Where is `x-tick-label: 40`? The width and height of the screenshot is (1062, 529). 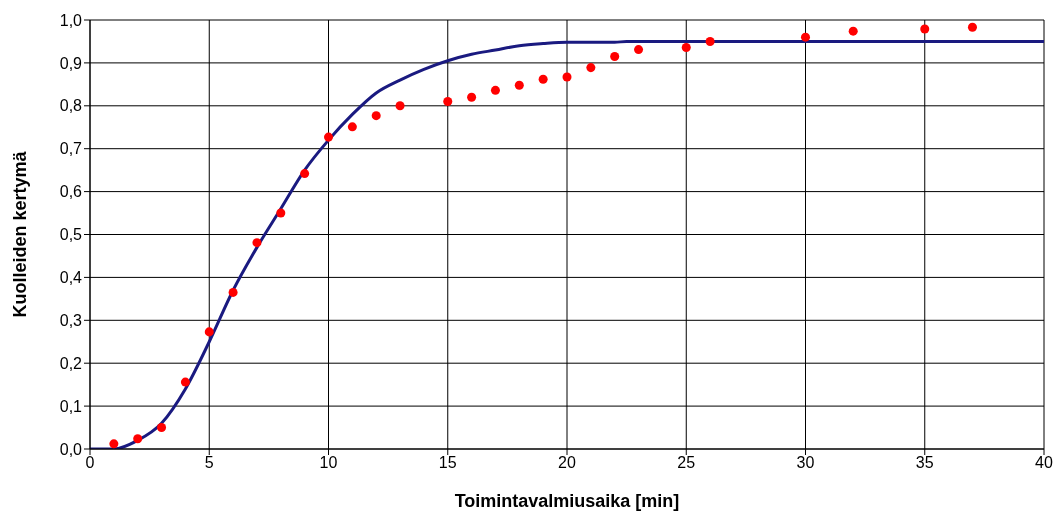 x-tick-label: 40 is located at coordinates (1044, 463).